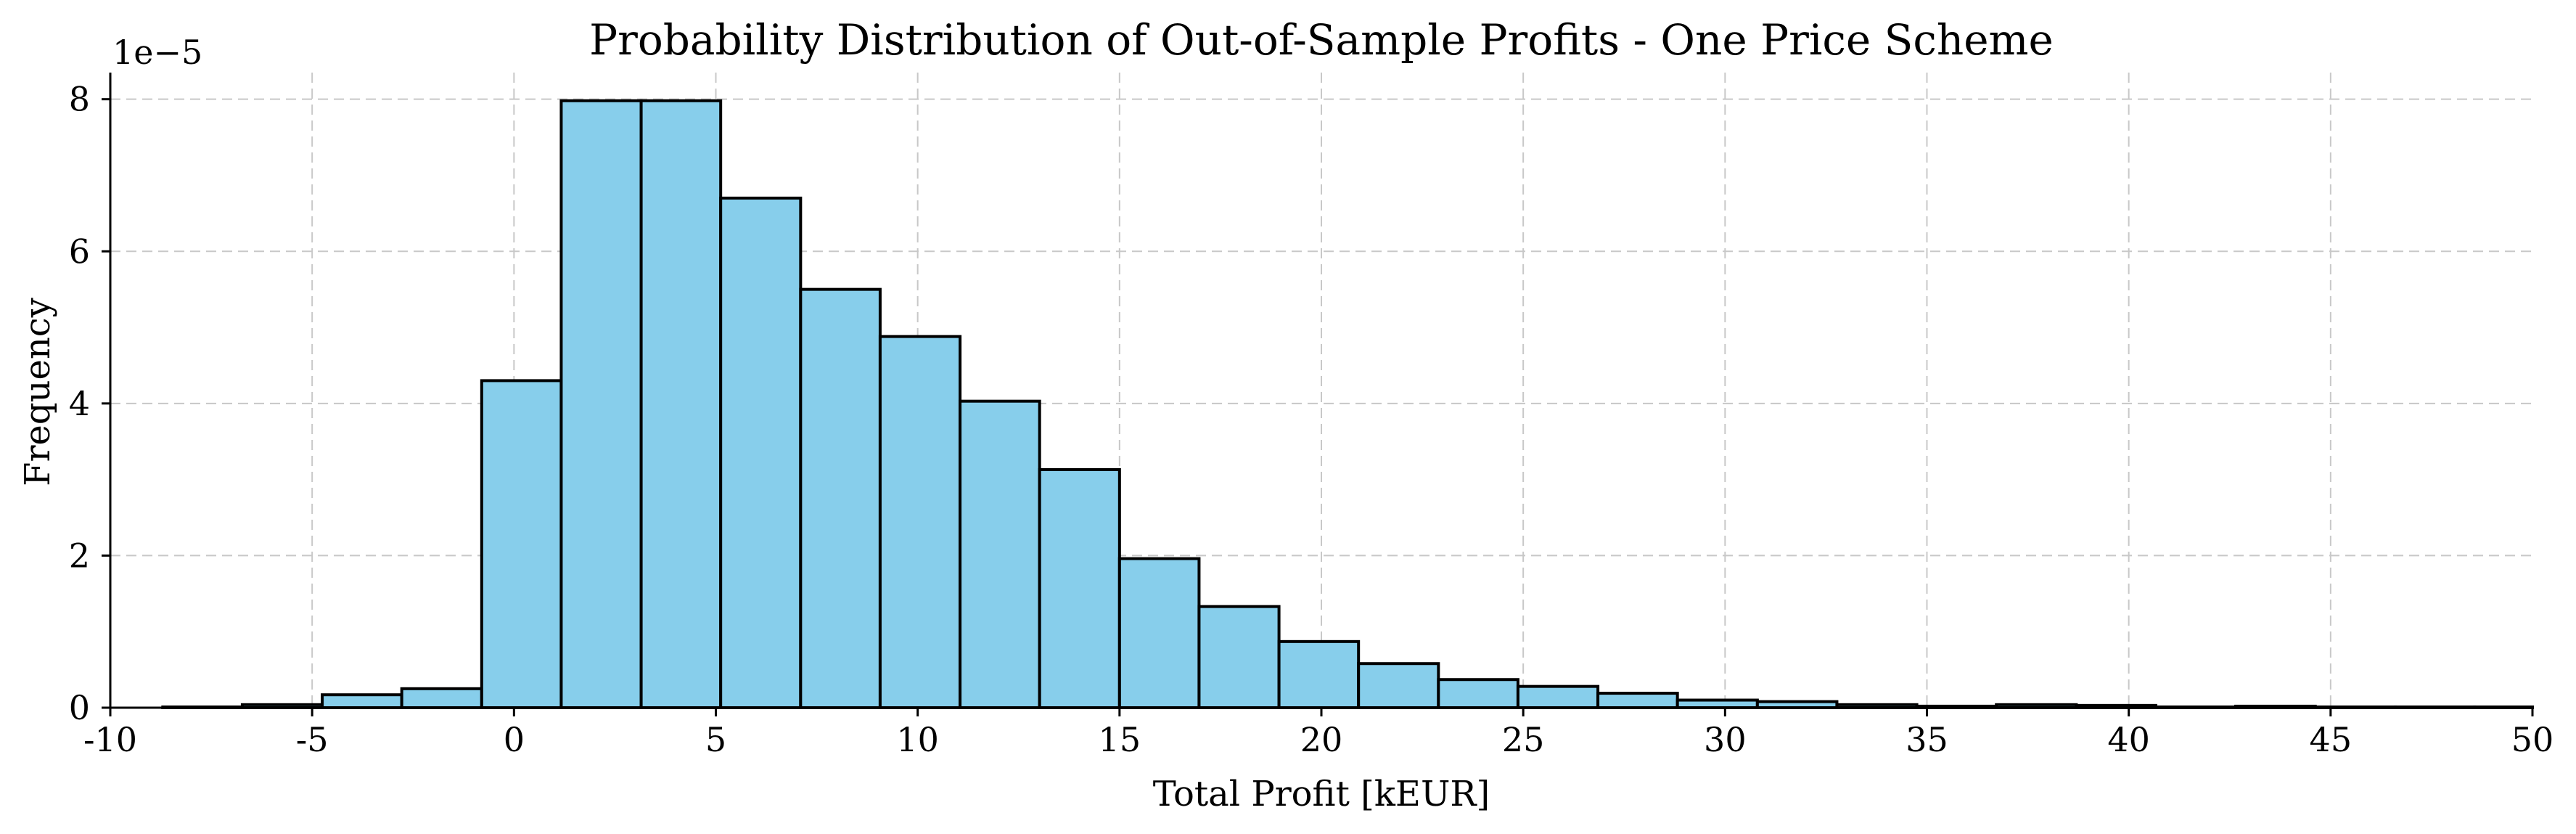  What do you see at coordinates (1523, 739) in the screenshot?
I see `x-tick-label: 25` at bounding box center [1523, 739].